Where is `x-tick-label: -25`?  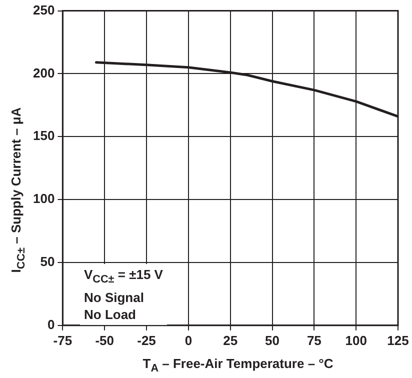 x-tick-label: -25 is located at coordinates (146, 340).